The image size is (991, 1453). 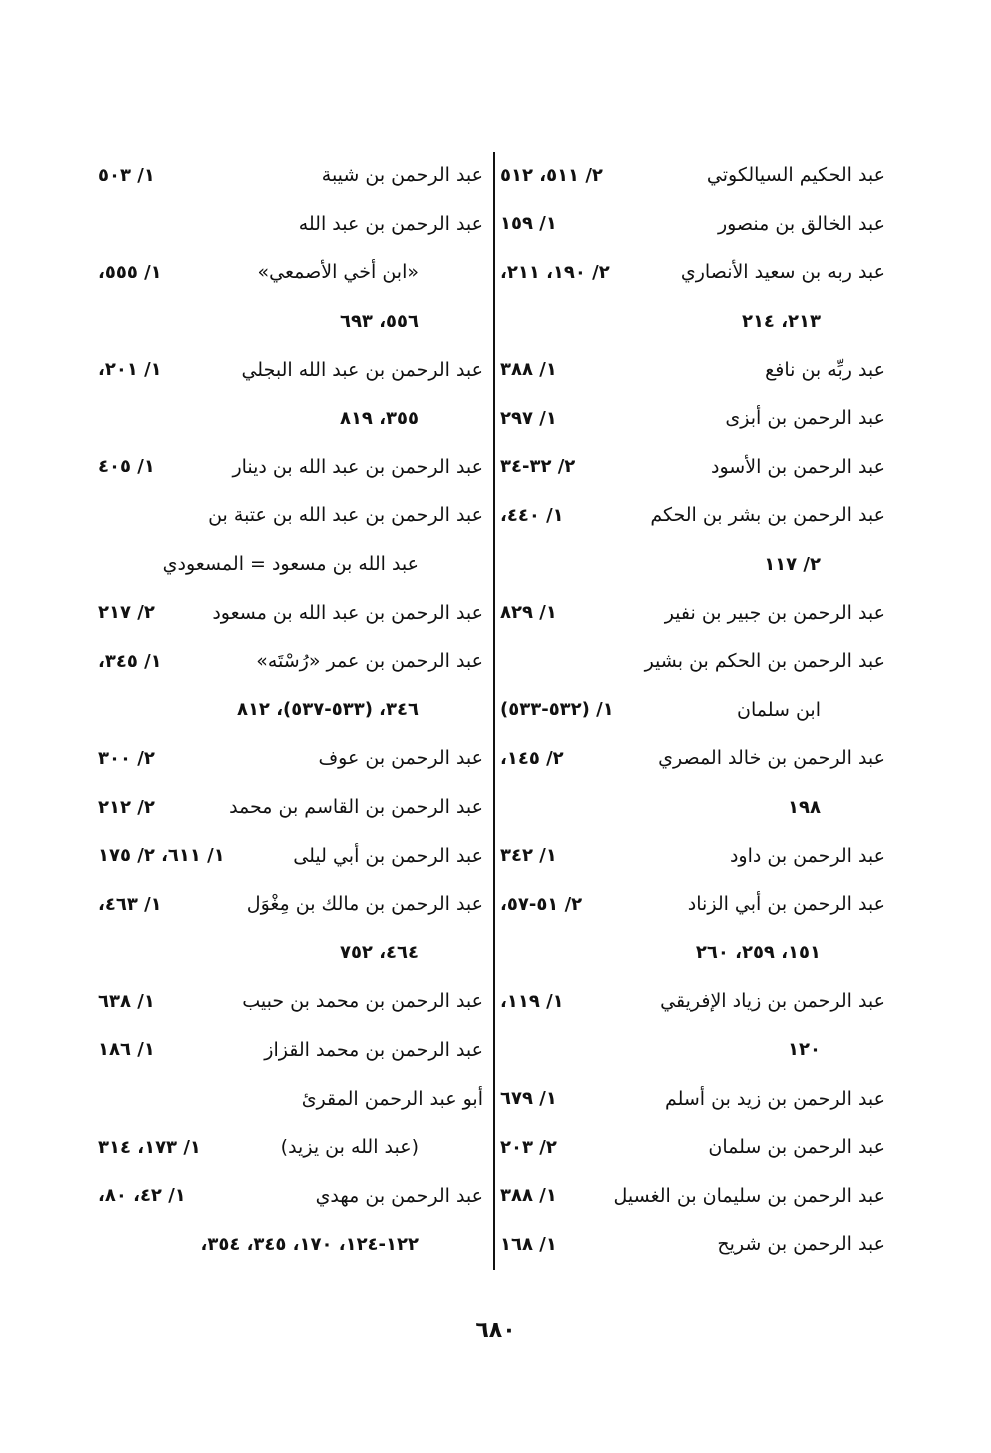 What do you see at coordinates (126, 467) in the screenshot?
I see `entry-page-reference: ١/ ٤٠٥` at bounding box center [126, 467].